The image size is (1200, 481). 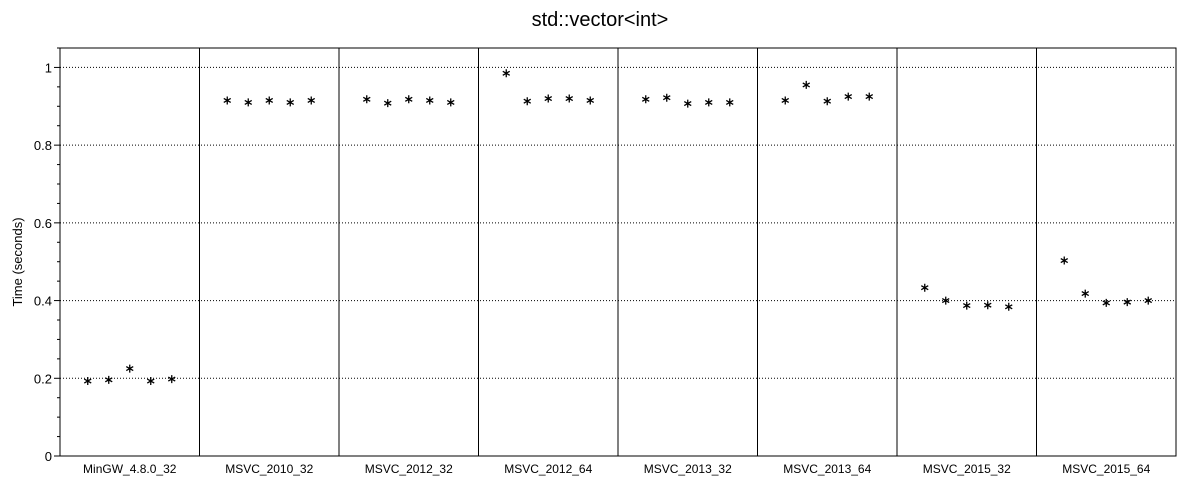 What do you see at coordinates (130, 469) in the screenshot?
I see `x-tick-label: MinGW_4.8.0_32` at bounding box center [130, 469].